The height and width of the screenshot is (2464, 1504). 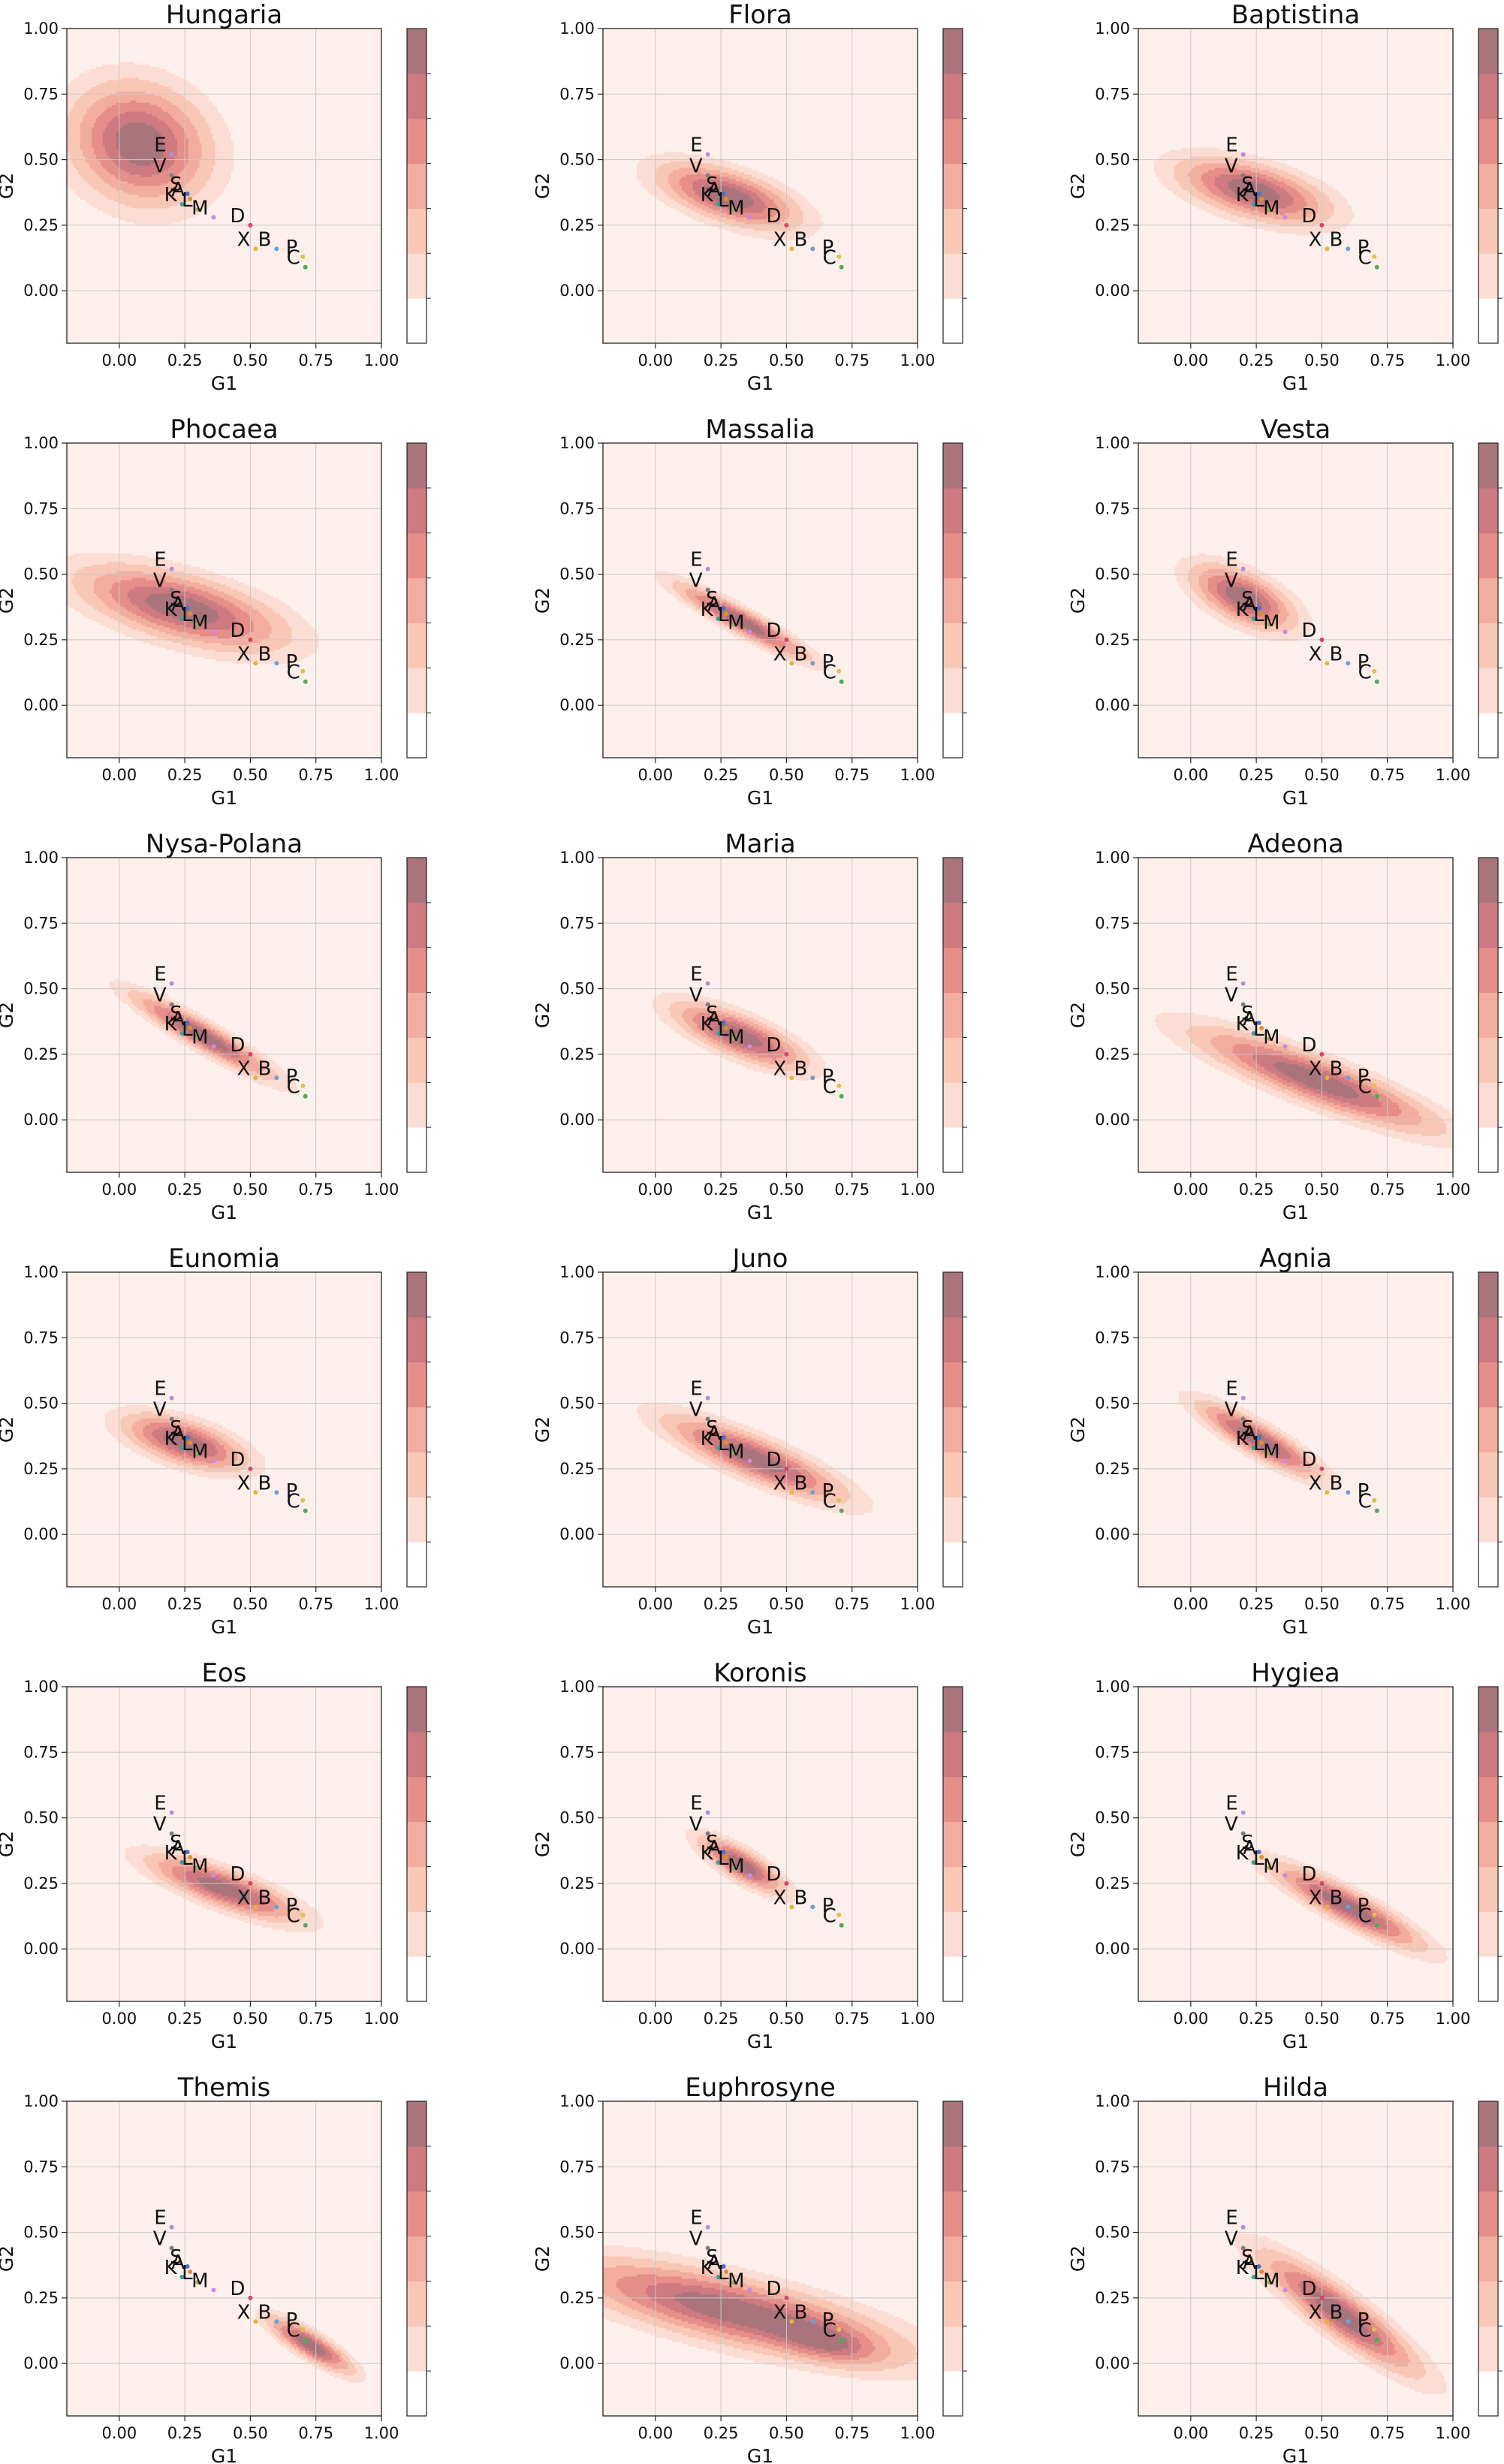 I want to click on class-label-e: E, so click(x=696, y=1389).